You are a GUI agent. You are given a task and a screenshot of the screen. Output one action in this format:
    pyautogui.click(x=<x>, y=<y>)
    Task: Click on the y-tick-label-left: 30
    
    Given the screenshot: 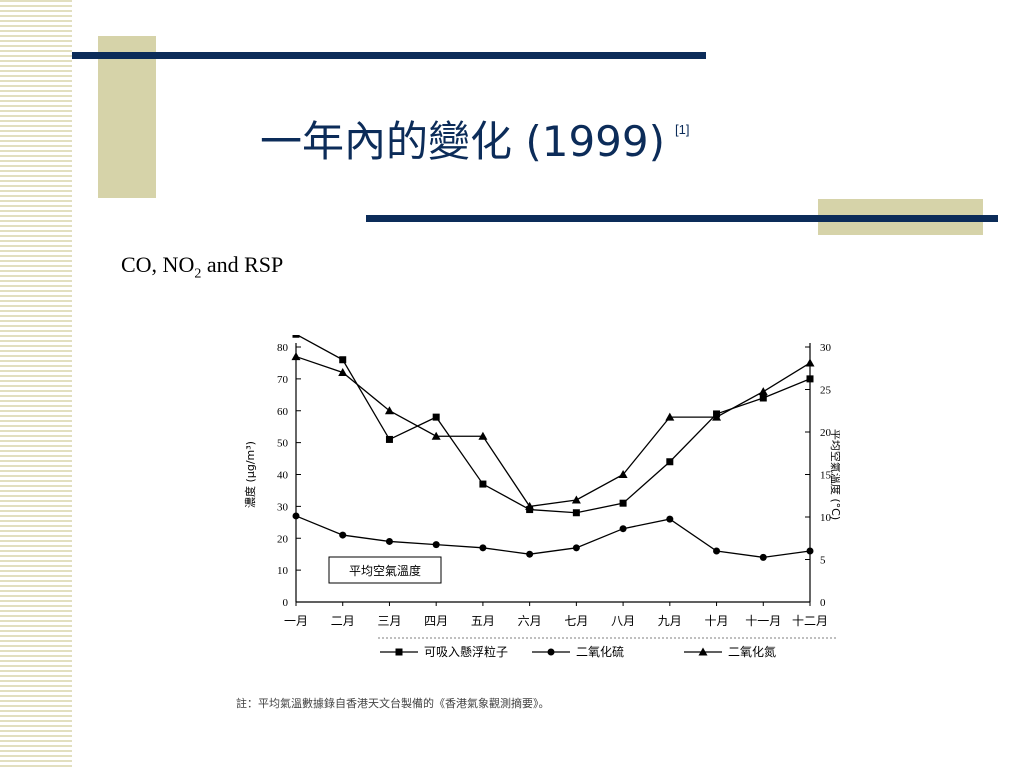 What is the action you would take?
    pyautogui.click(x=283, y=507)
    